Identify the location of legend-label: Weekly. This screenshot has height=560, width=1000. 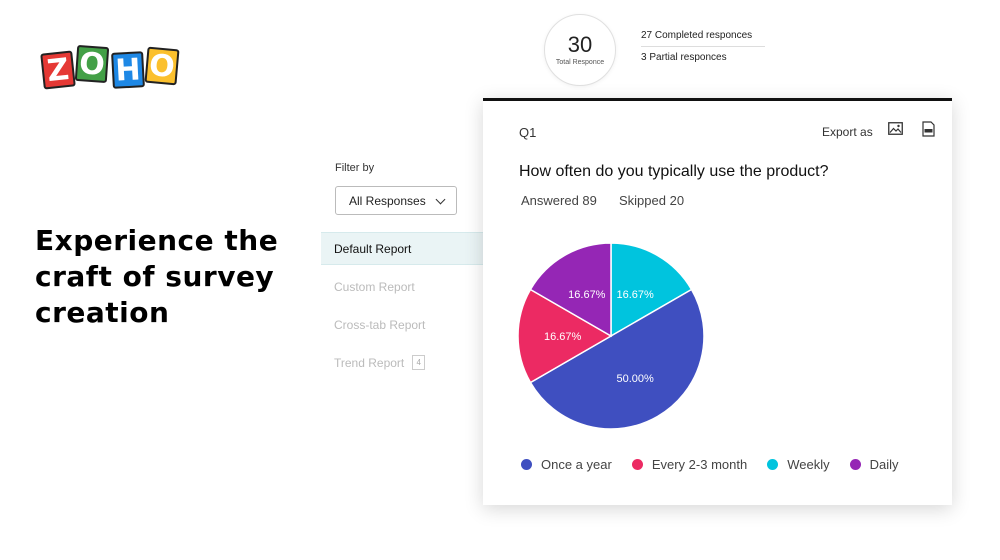
(808, 464).